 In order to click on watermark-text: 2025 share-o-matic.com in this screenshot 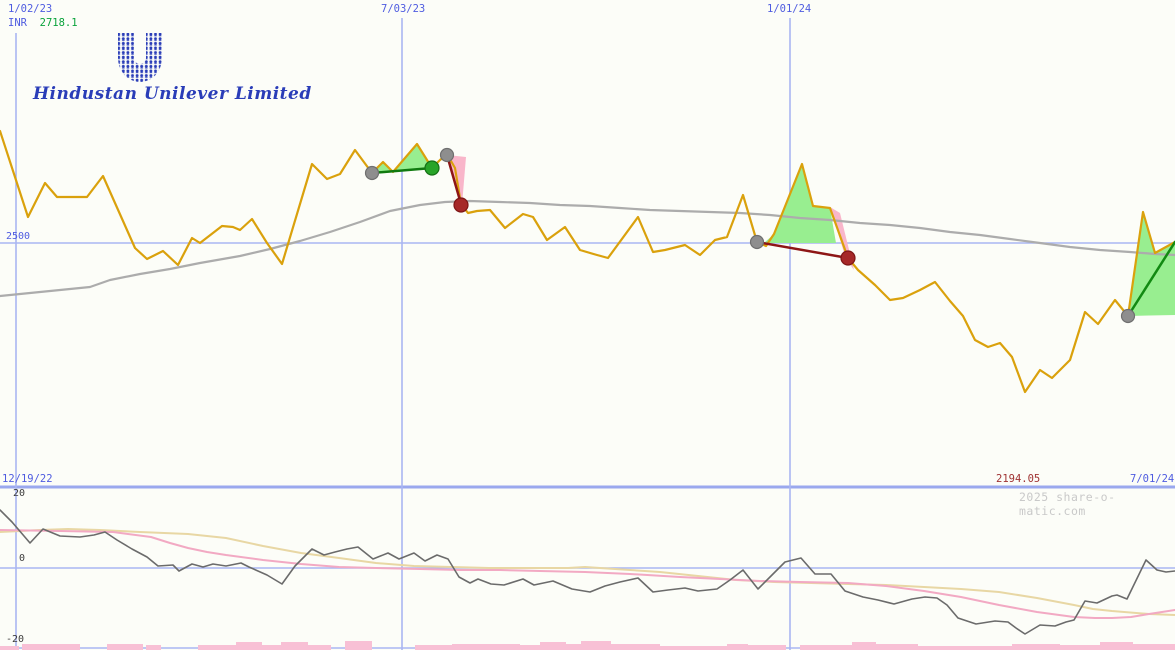, I will do `click(1067, 504)`.